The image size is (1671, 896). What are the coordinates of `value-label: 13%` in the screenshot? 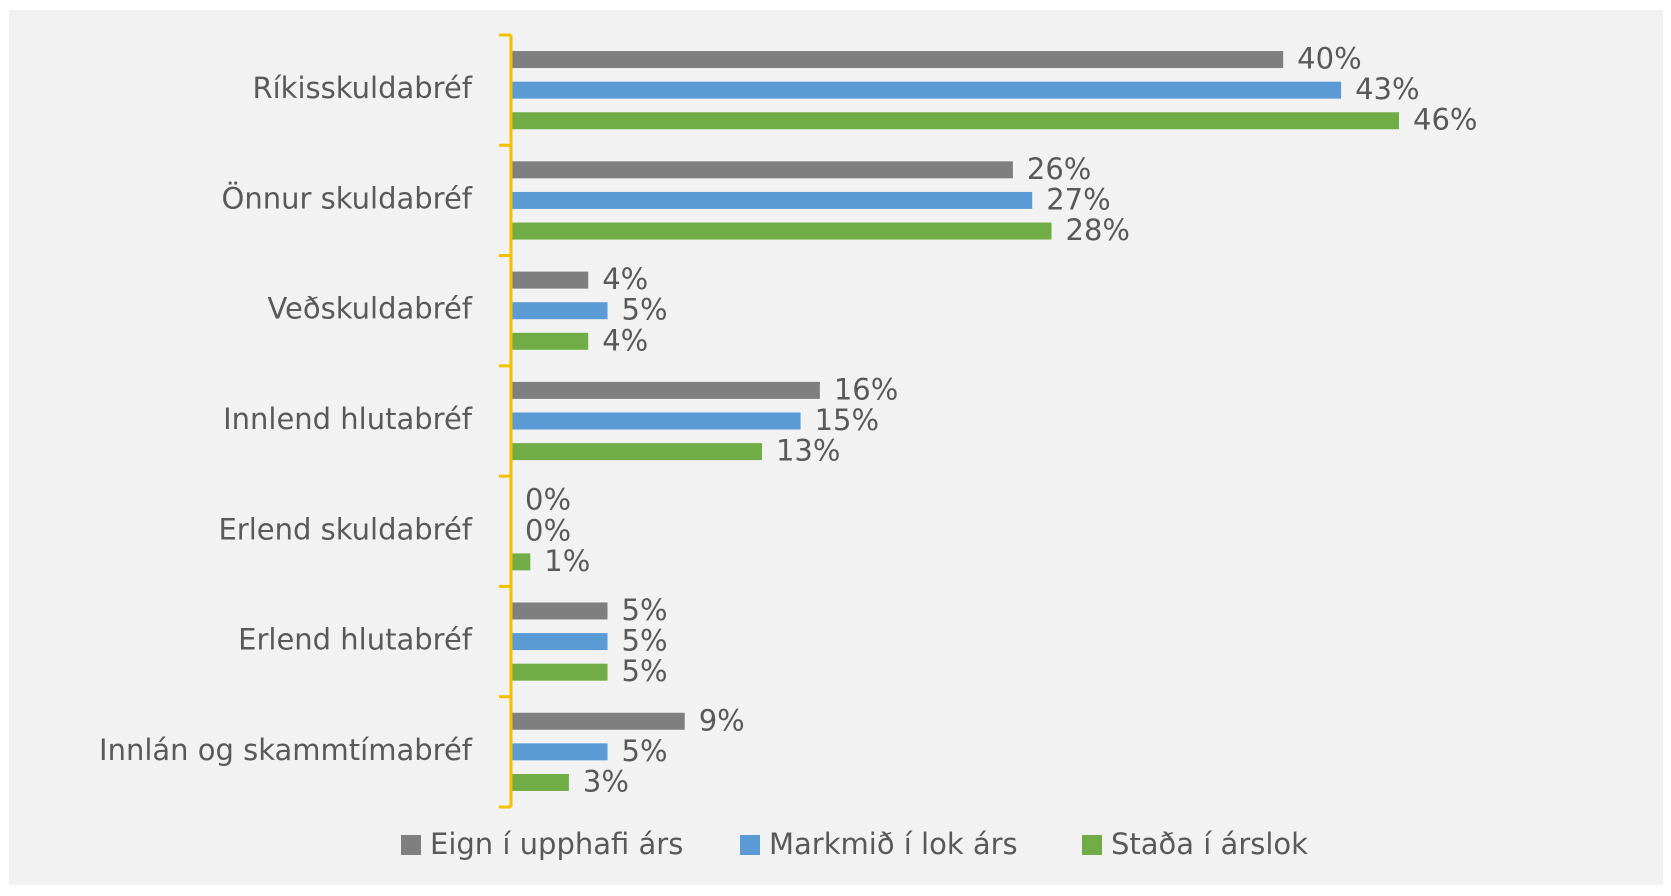 It's located at (808, 451).